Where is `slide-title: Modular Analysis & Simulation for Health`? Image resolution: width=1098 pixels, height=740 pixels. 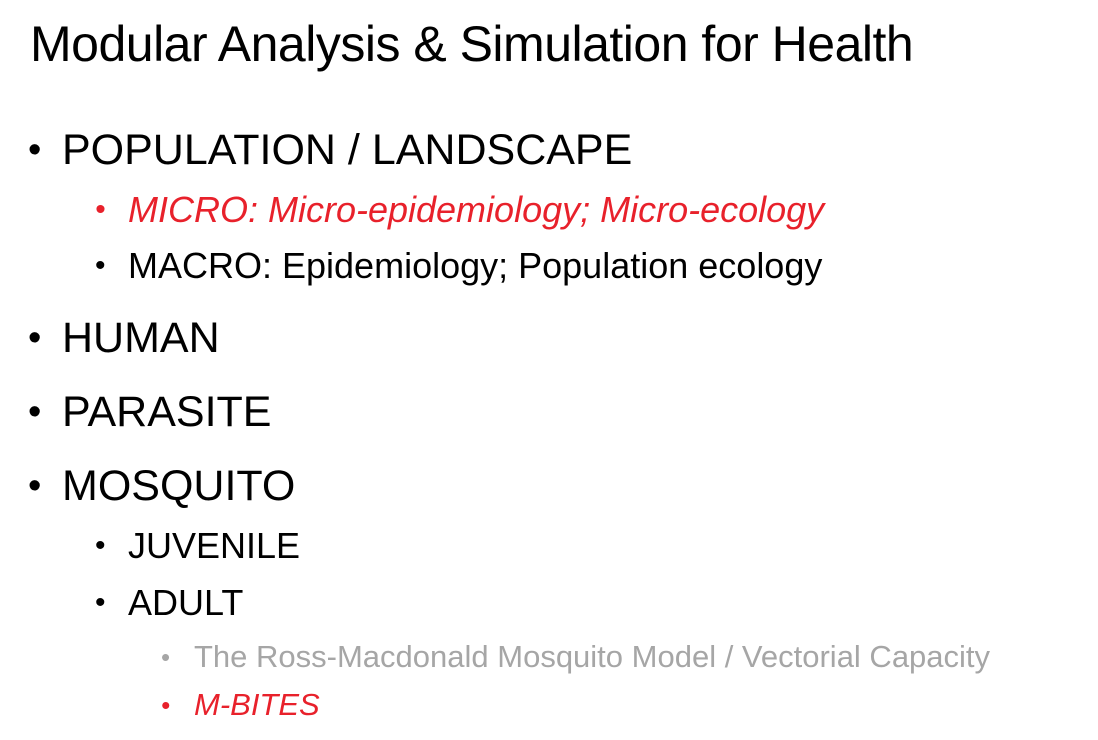
slide-title: Modular Analysis & Simulation for Health is located at coordinates (472, 44).